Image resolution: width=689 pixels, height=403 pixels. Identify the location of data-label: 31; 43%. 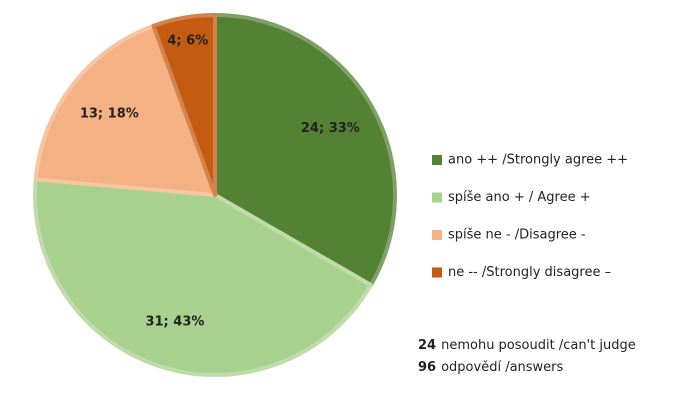
(174, 322).